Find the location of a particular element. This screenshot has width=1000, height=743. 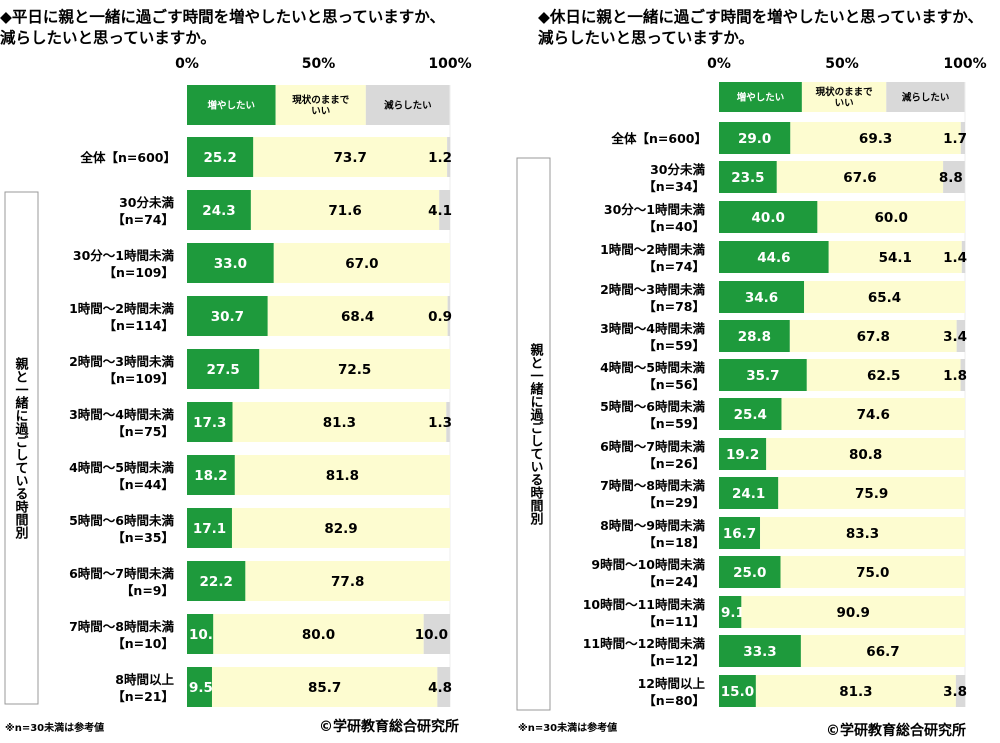

data-label: 16.7 is located at coordinates (739, 534).